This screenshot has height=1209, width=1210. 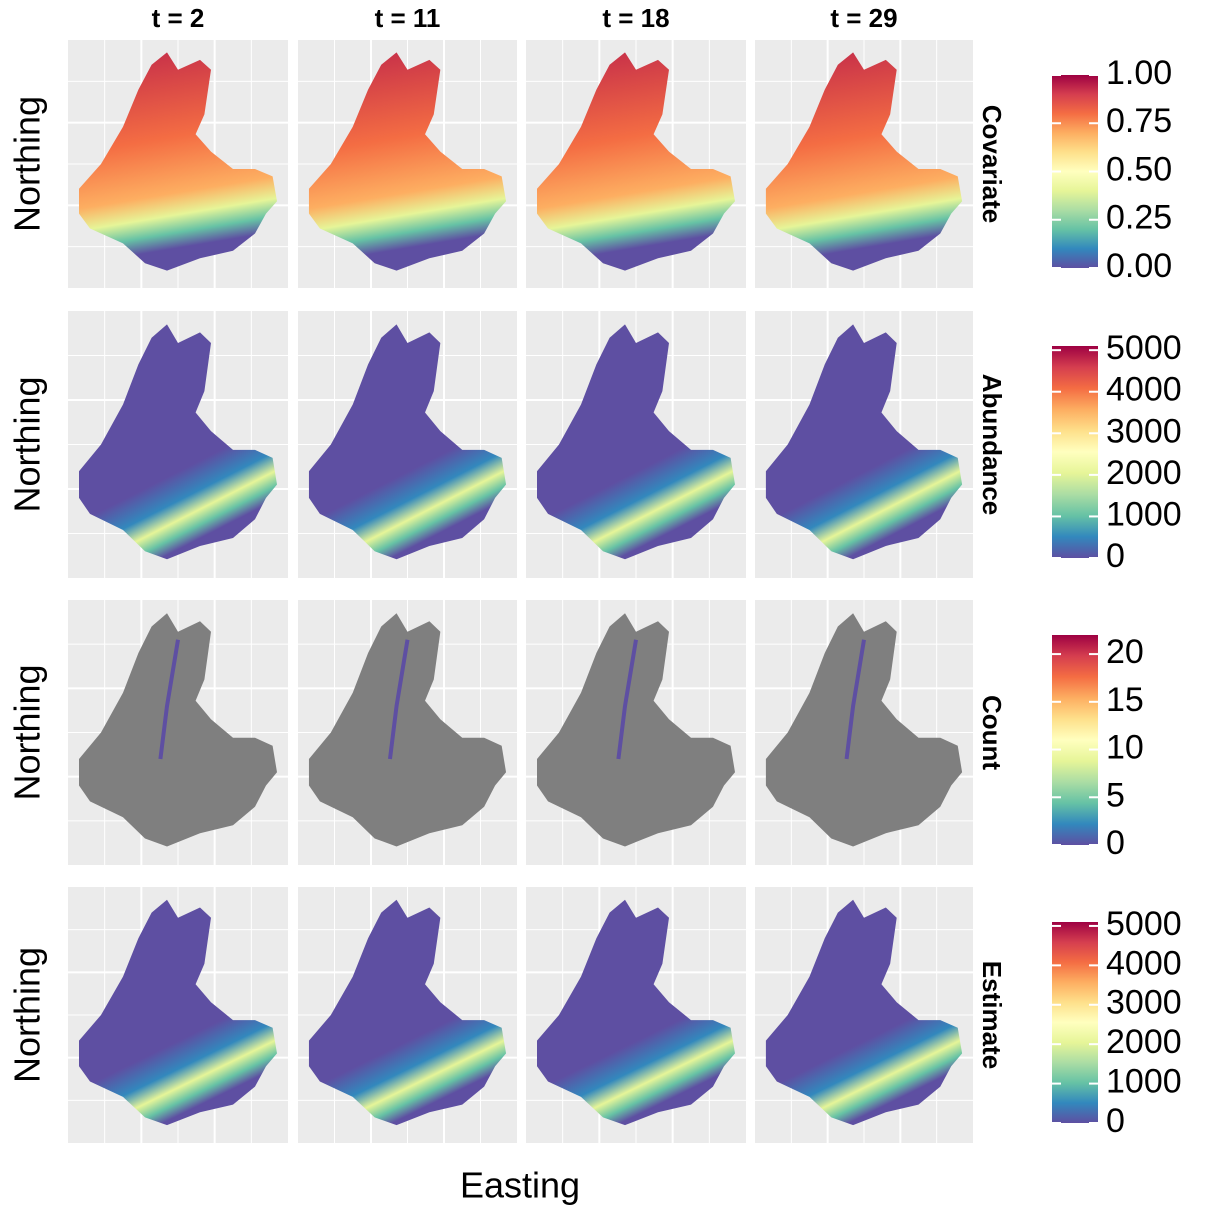 I want to click on colorbar-label: 1.00, so click(x=1139, y=73).